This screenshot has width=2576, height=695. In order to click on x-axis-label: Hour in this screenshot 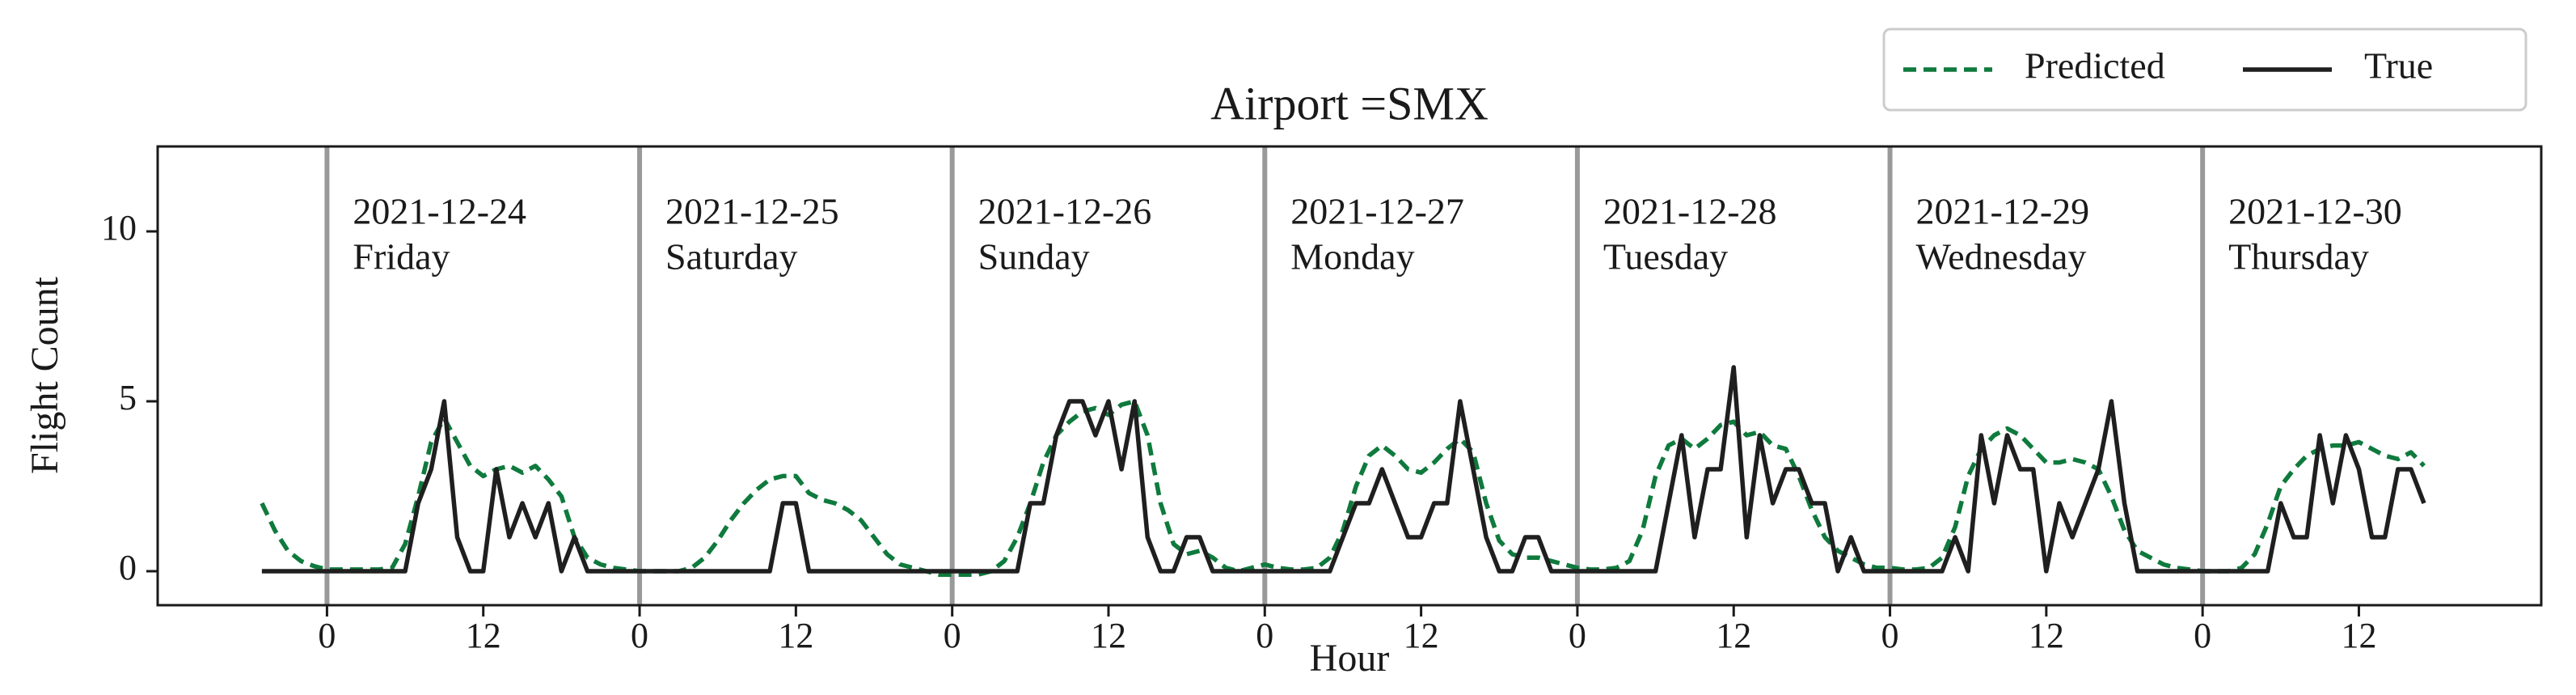, I will do `click(1350, 658)`.